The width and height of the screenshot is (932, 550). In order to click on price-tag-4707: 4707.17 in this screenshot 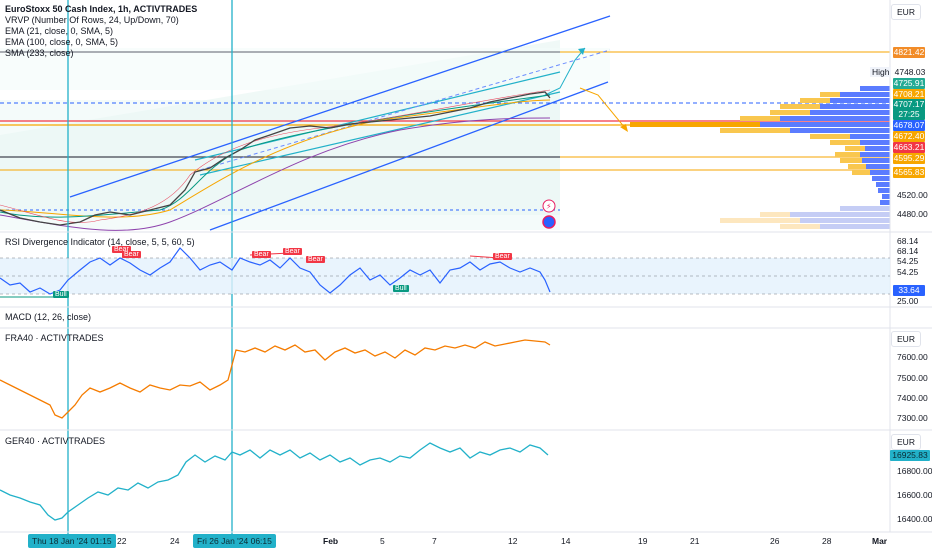, I will do `click(909, 104)`.